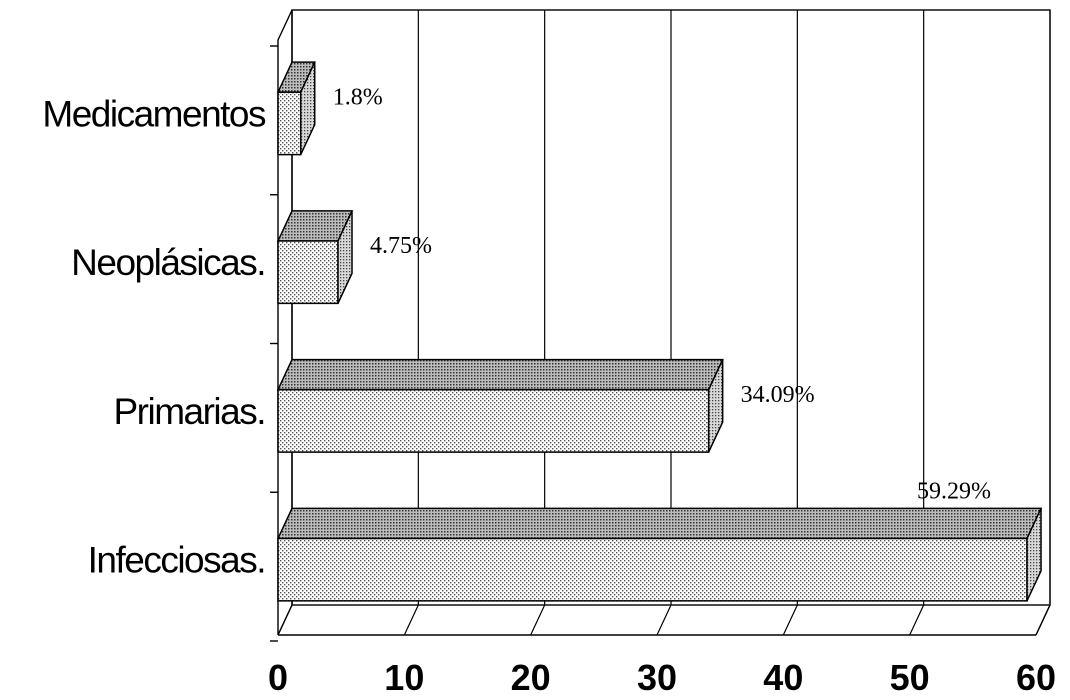 The width and height of the screenshot is (1070, 700). Describe the element at coordinates (531, 677) in the screenshot. I see `x-tick-label: 20` at that location.